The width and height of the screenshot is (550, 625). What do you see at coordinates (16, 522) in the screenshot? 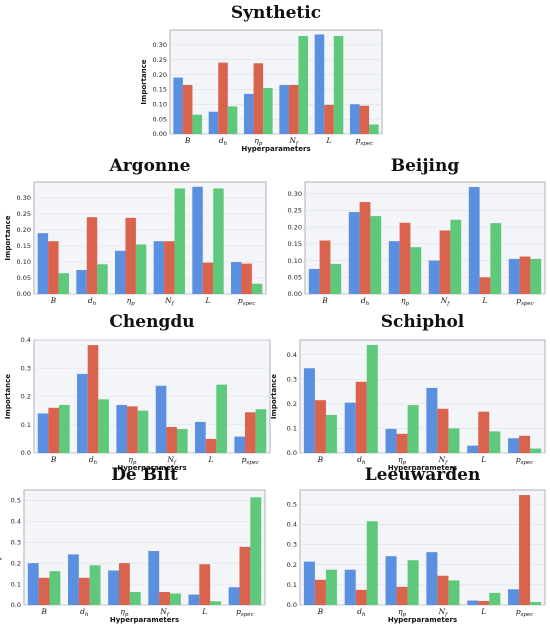
I see `y-tick-label: 0.4` at bounding box center [16, 522].